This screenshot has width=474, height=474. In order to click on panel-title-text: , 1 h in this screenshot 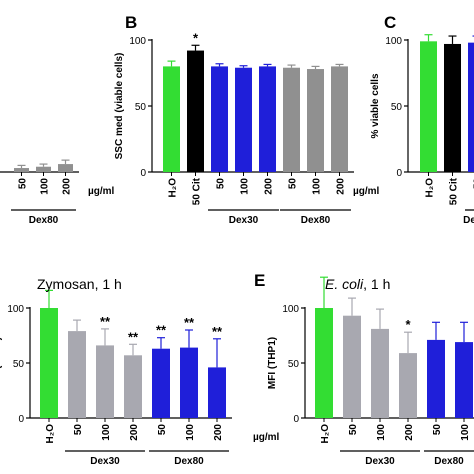, I will do `click(376, 284)`.